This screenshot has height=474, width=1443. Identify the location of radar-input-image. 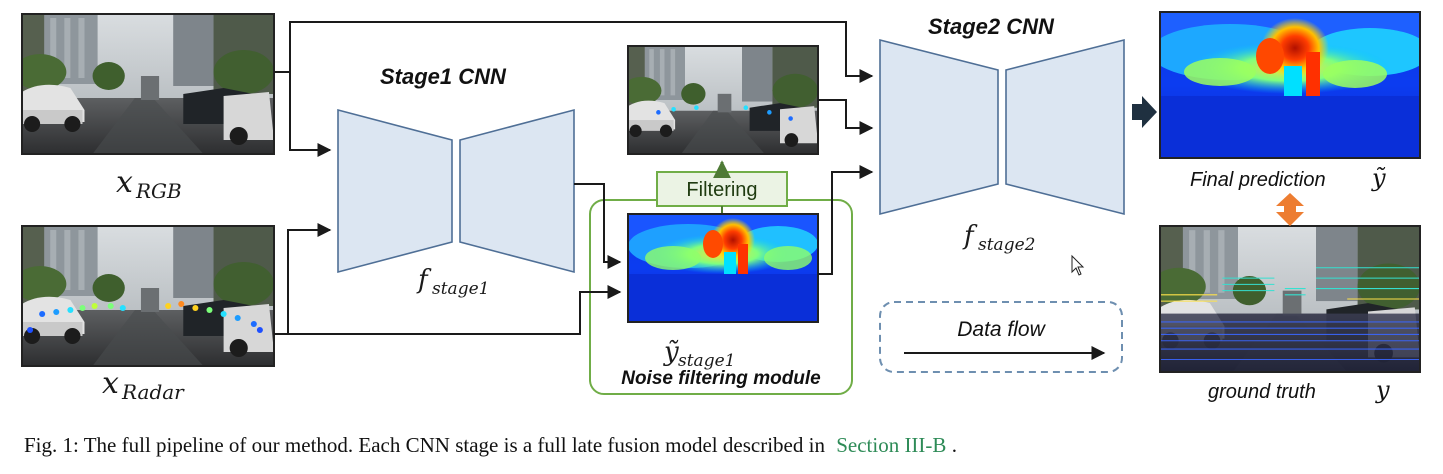
(148, 296).